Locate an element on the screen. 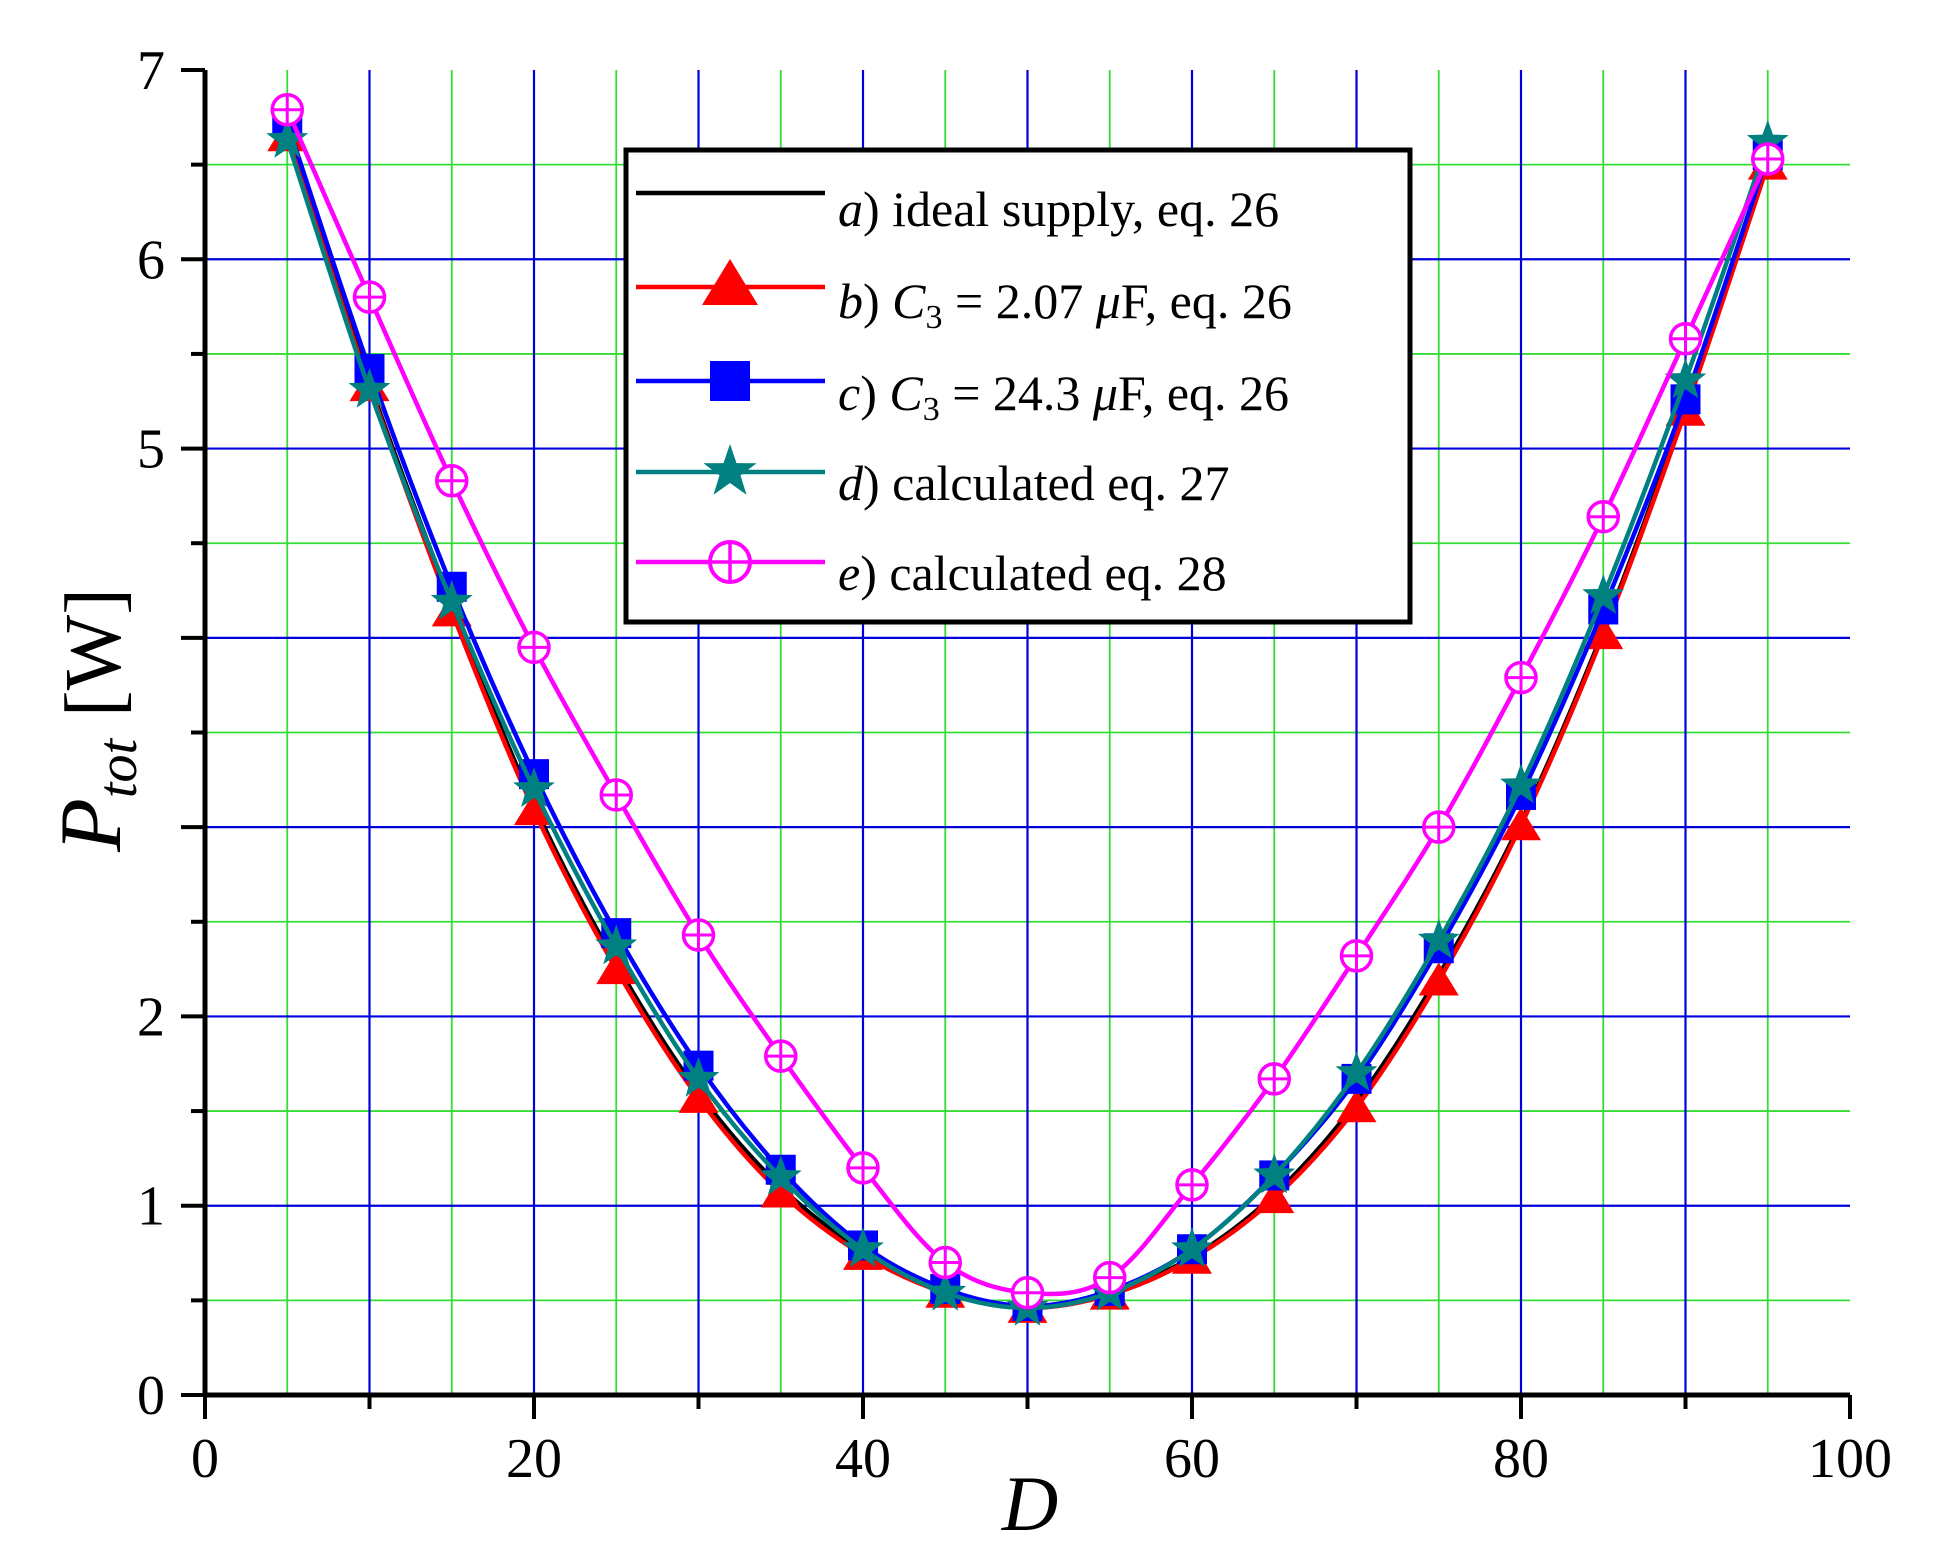 The width and height of the screenshot is (1942, 1565). y-tick-label: 1 is located at coordinates (151, 1207).